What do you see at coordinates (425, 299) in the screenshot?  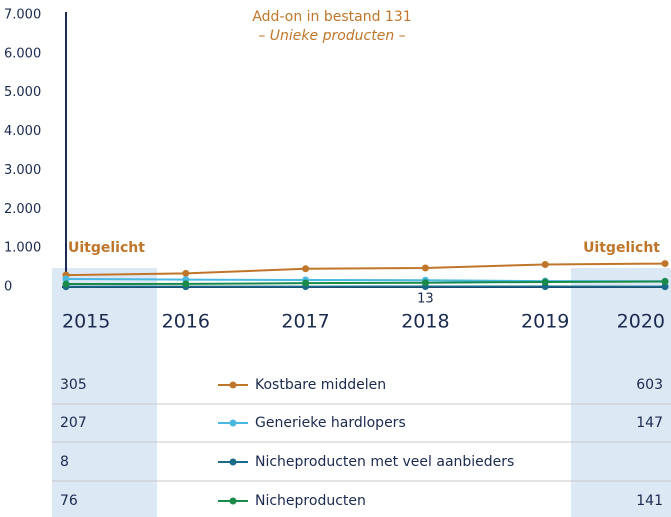 I see `data-label: 13` at bounding box center [425, 299].